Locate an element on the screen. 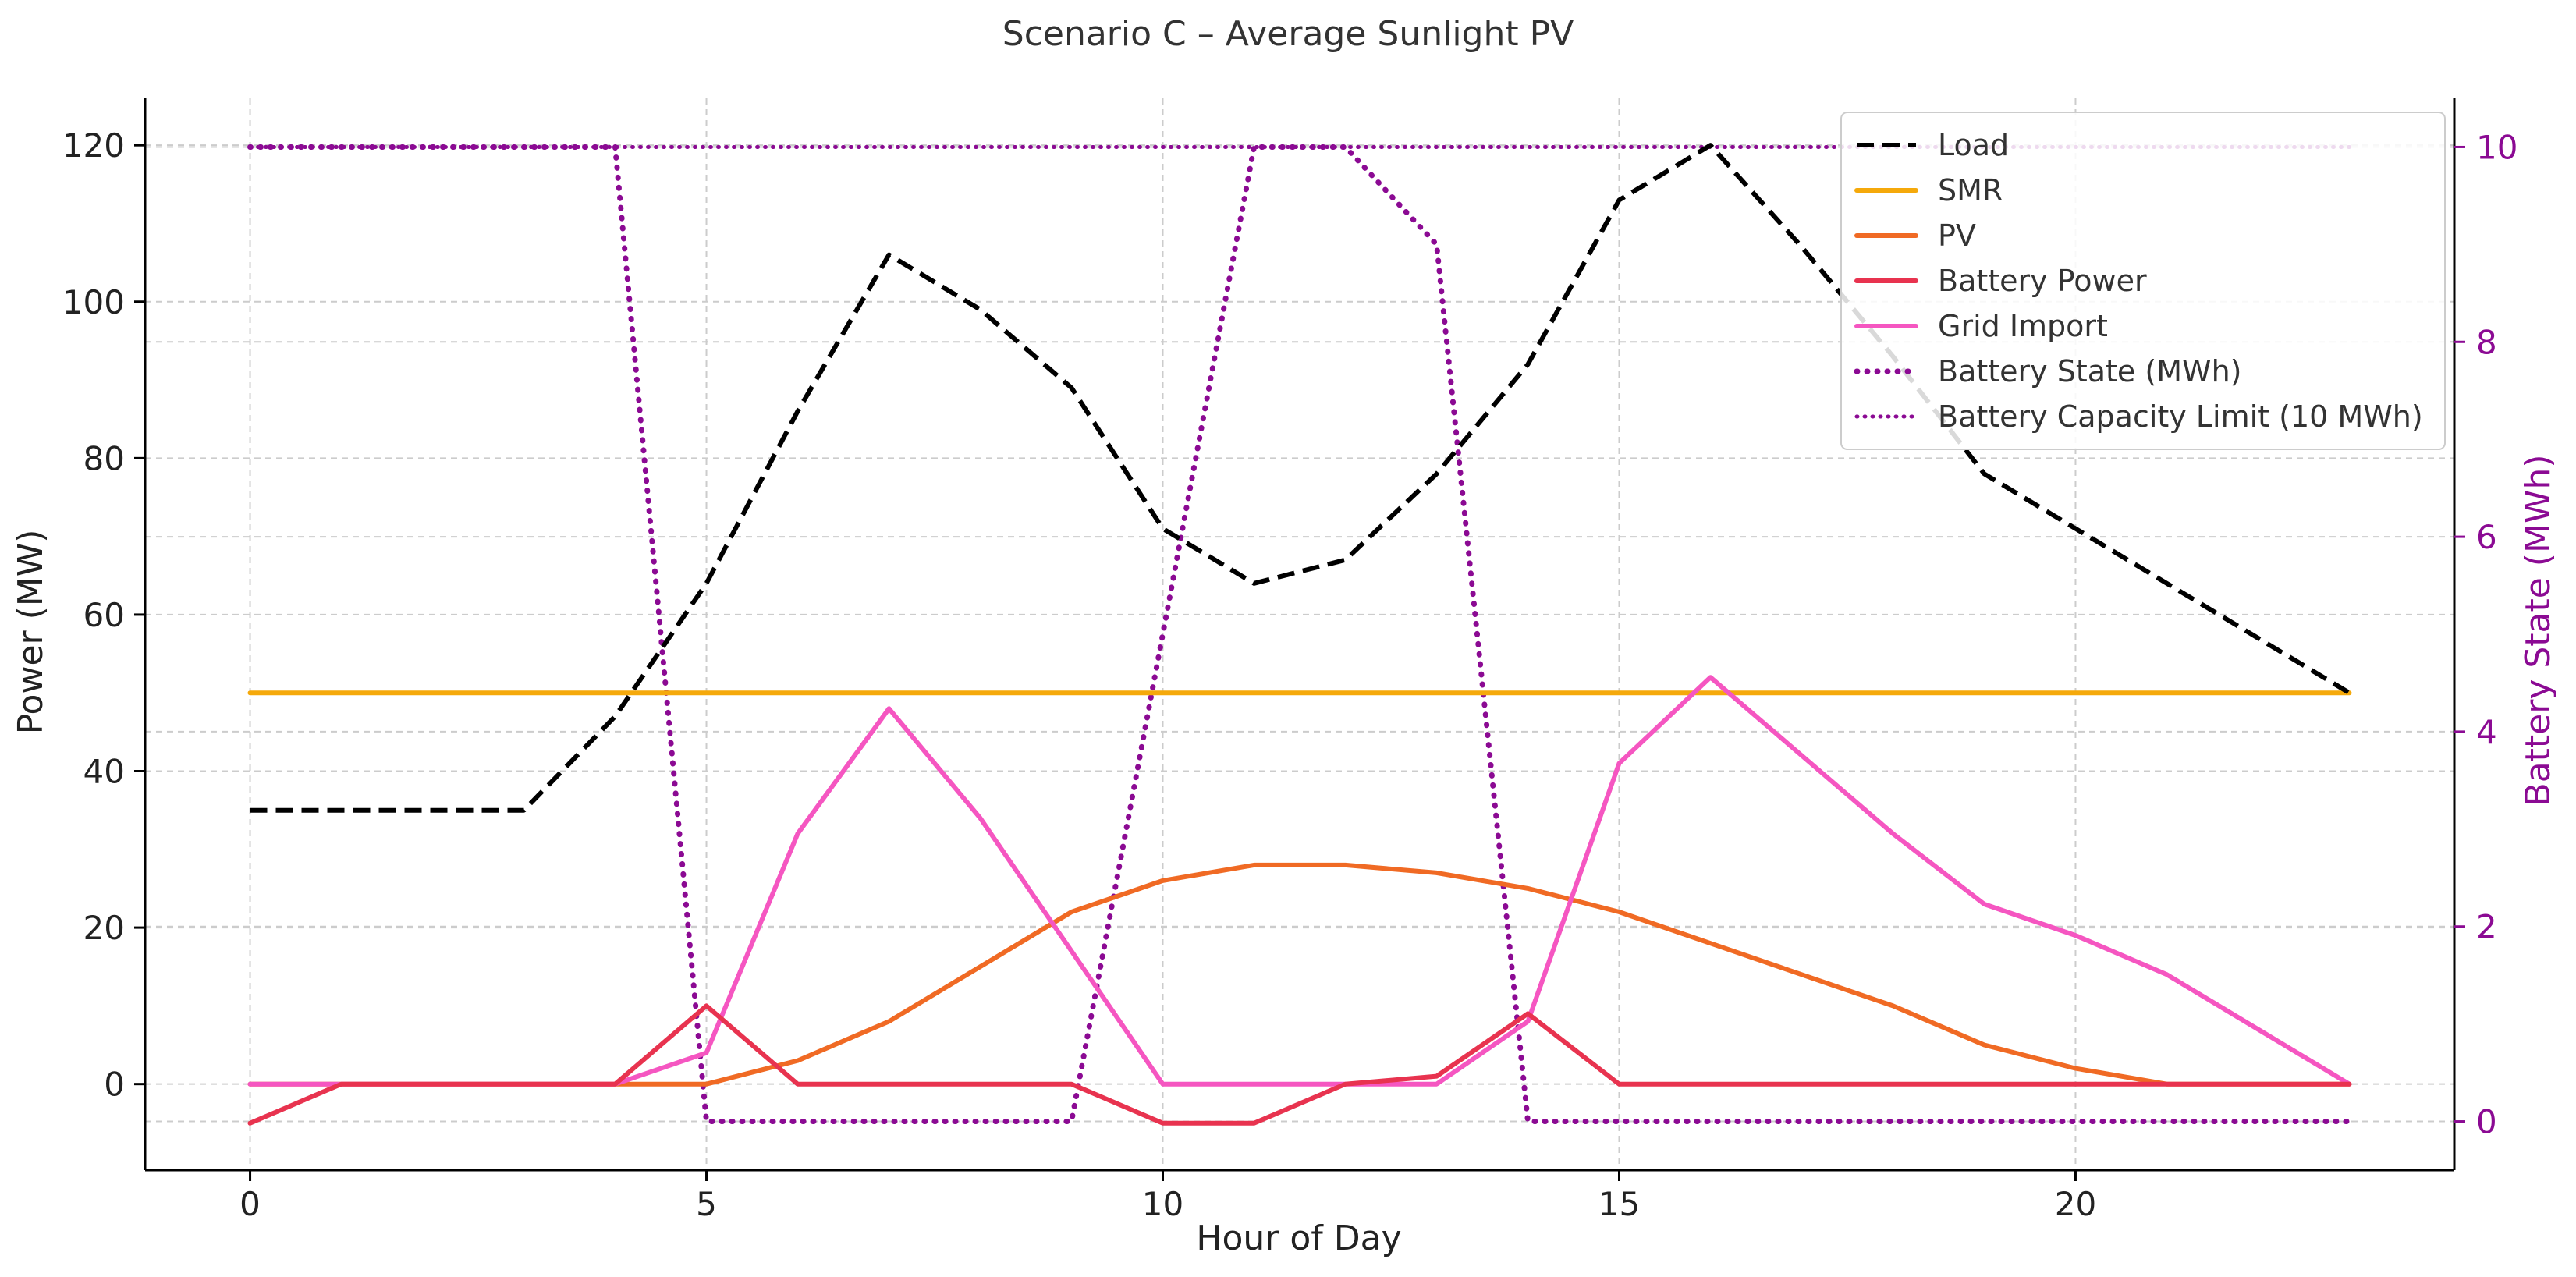 The image size is (2576, 1277). chart-title: Scenario C – Average Sunlight PV is located at coordinates (1288, 34).